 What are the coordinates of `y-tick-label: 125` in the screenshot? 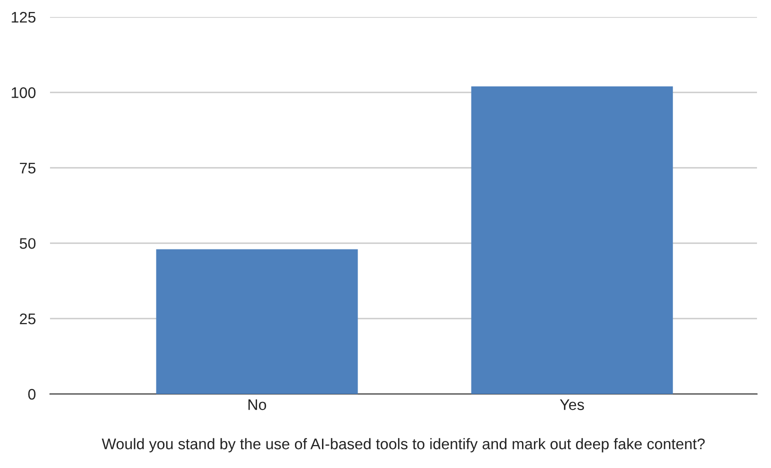 It's located at (24, 17).